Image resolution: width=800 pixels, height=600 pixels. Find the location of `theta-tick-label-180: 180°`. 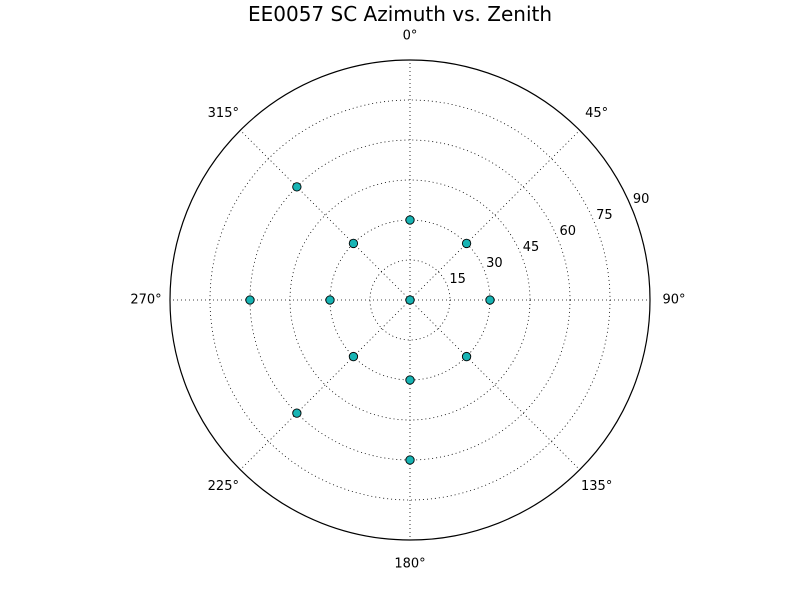

theta-tick-label-180: 180° is located at coordinates (409, 564).